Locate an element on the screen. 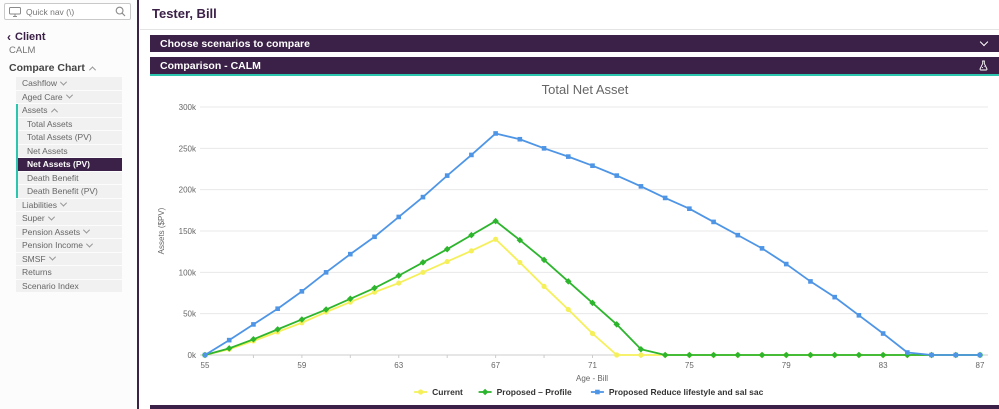  sidebar-item-label: Pension Income is located at coordinates (52, 245).